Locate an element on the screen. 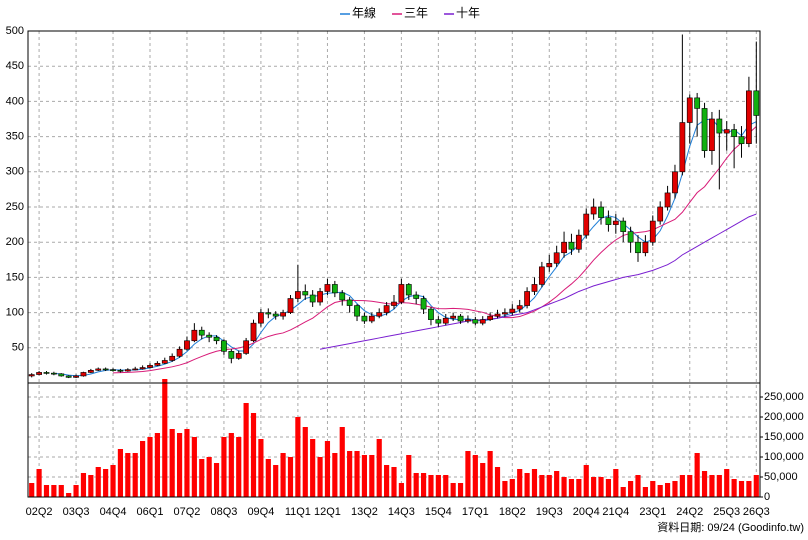 This screenshot has height=540, width=808. y2-tick-label: 50,000 is located at coordinates (781, 477).